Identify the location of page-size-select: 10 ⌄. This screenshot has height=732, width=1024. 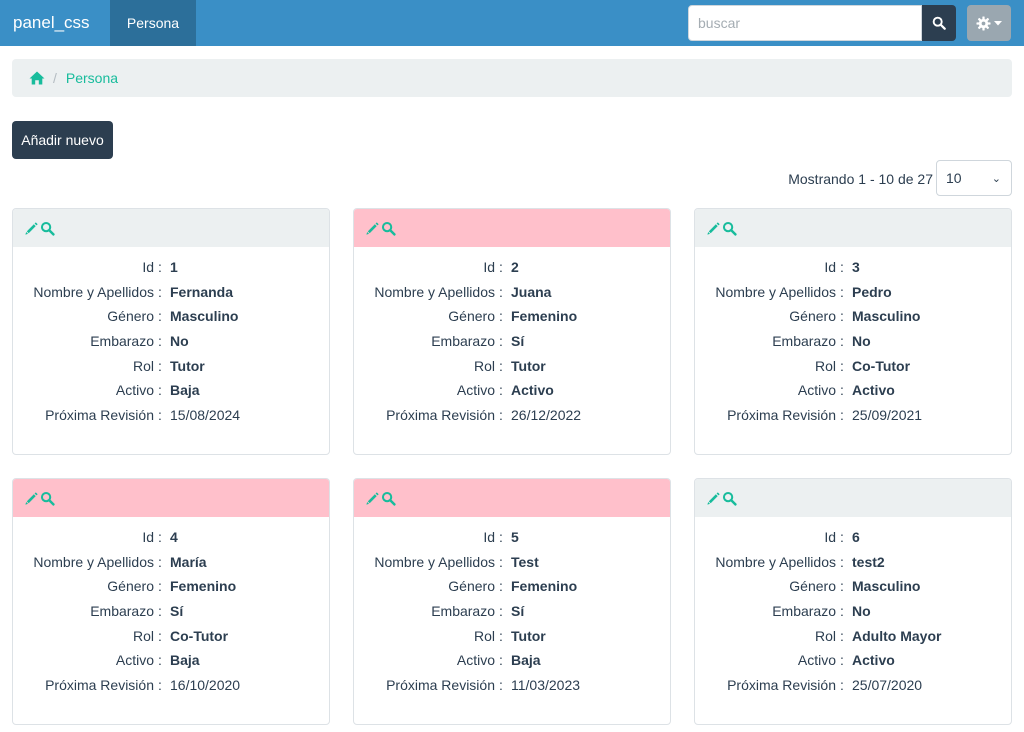
(974, 178).